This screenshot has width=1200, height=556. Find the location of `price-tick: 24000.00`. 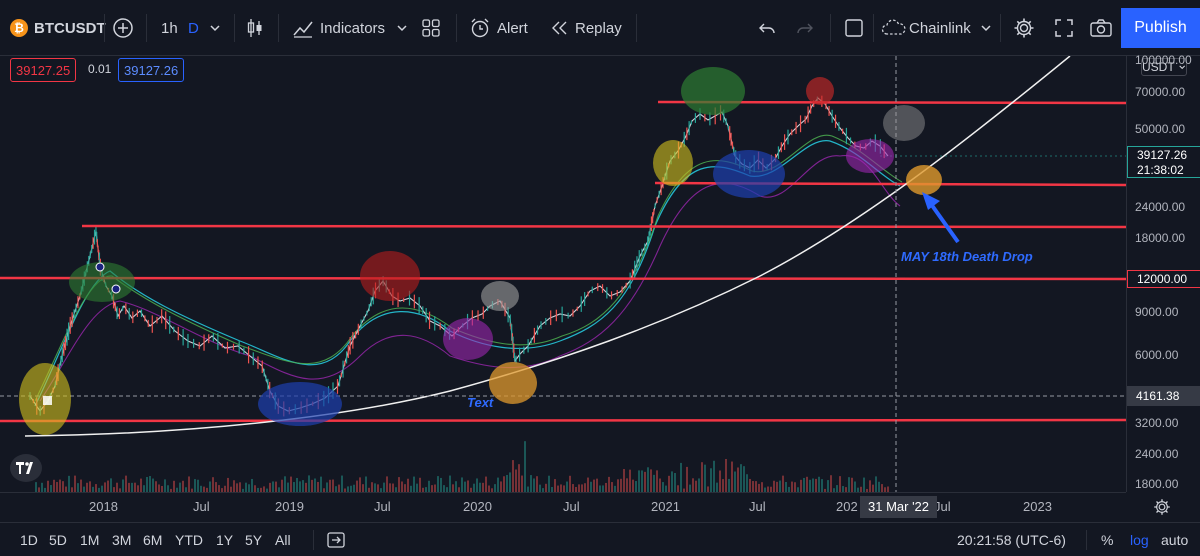

price-tick: 24000.00 is located at coordinates (1160, 207).